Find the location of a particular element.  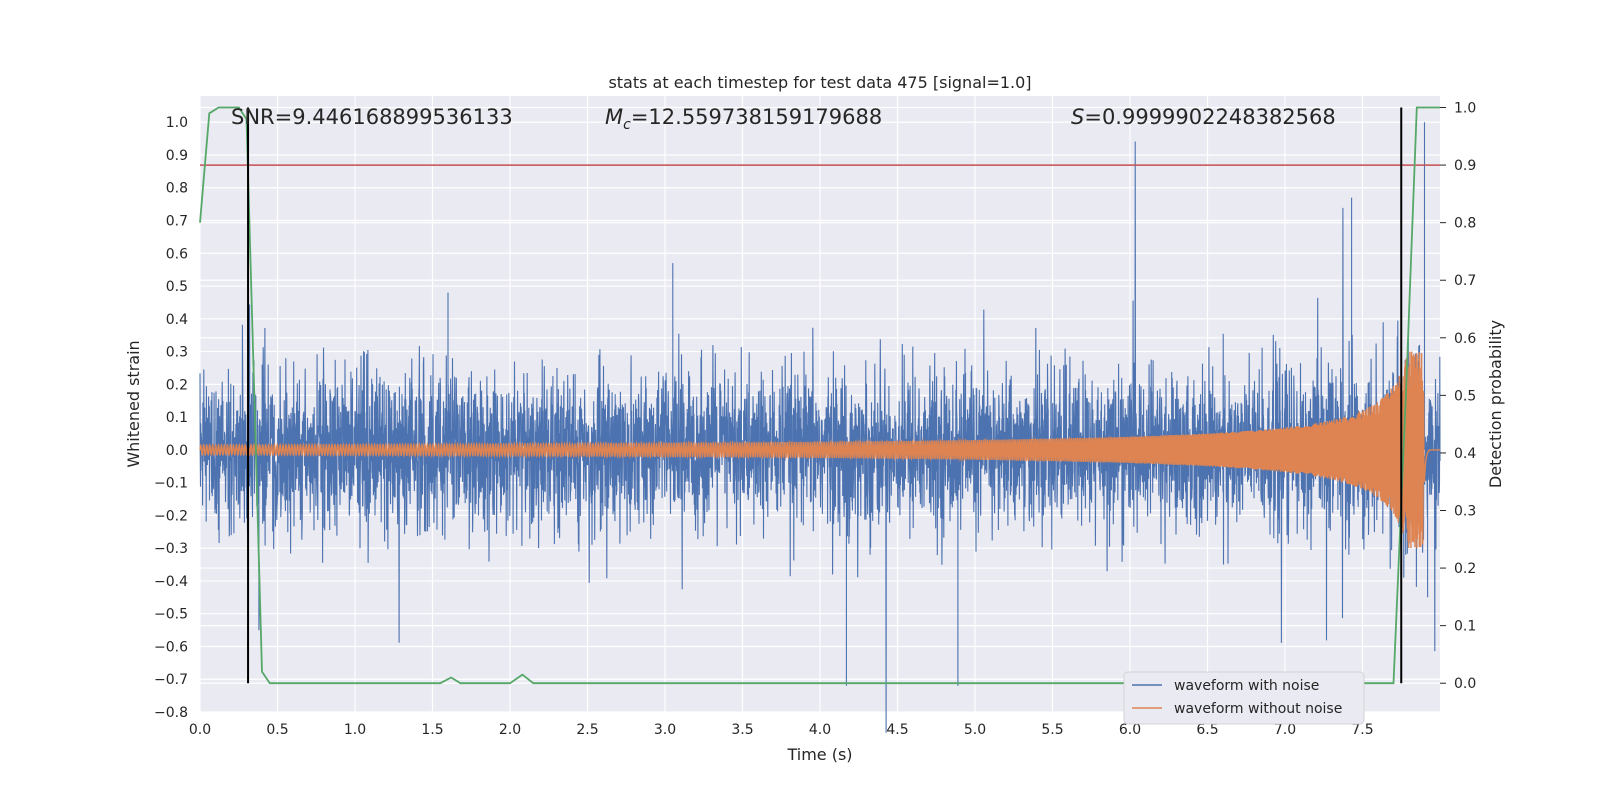

legend-box is located at coordinates (1244, 698).